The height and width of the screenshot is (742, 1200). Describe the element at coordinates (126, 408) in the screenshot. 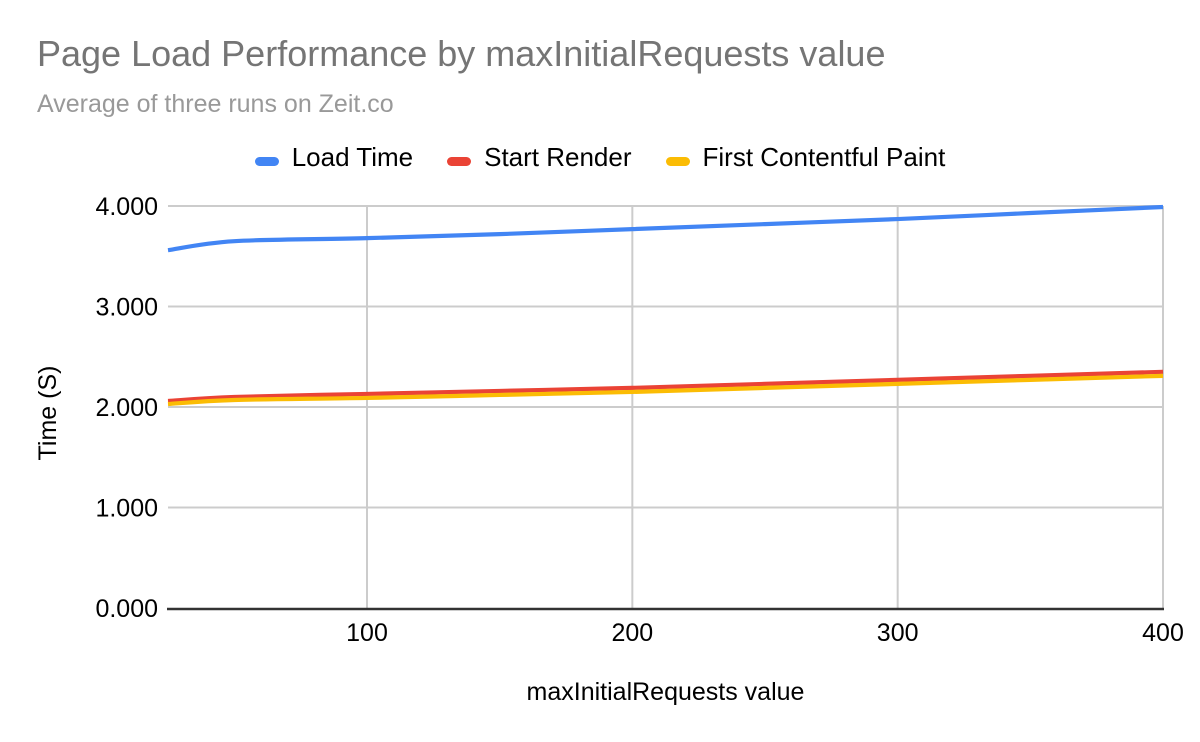

I see `y-tick-label-2.000: 2.000` at that location.